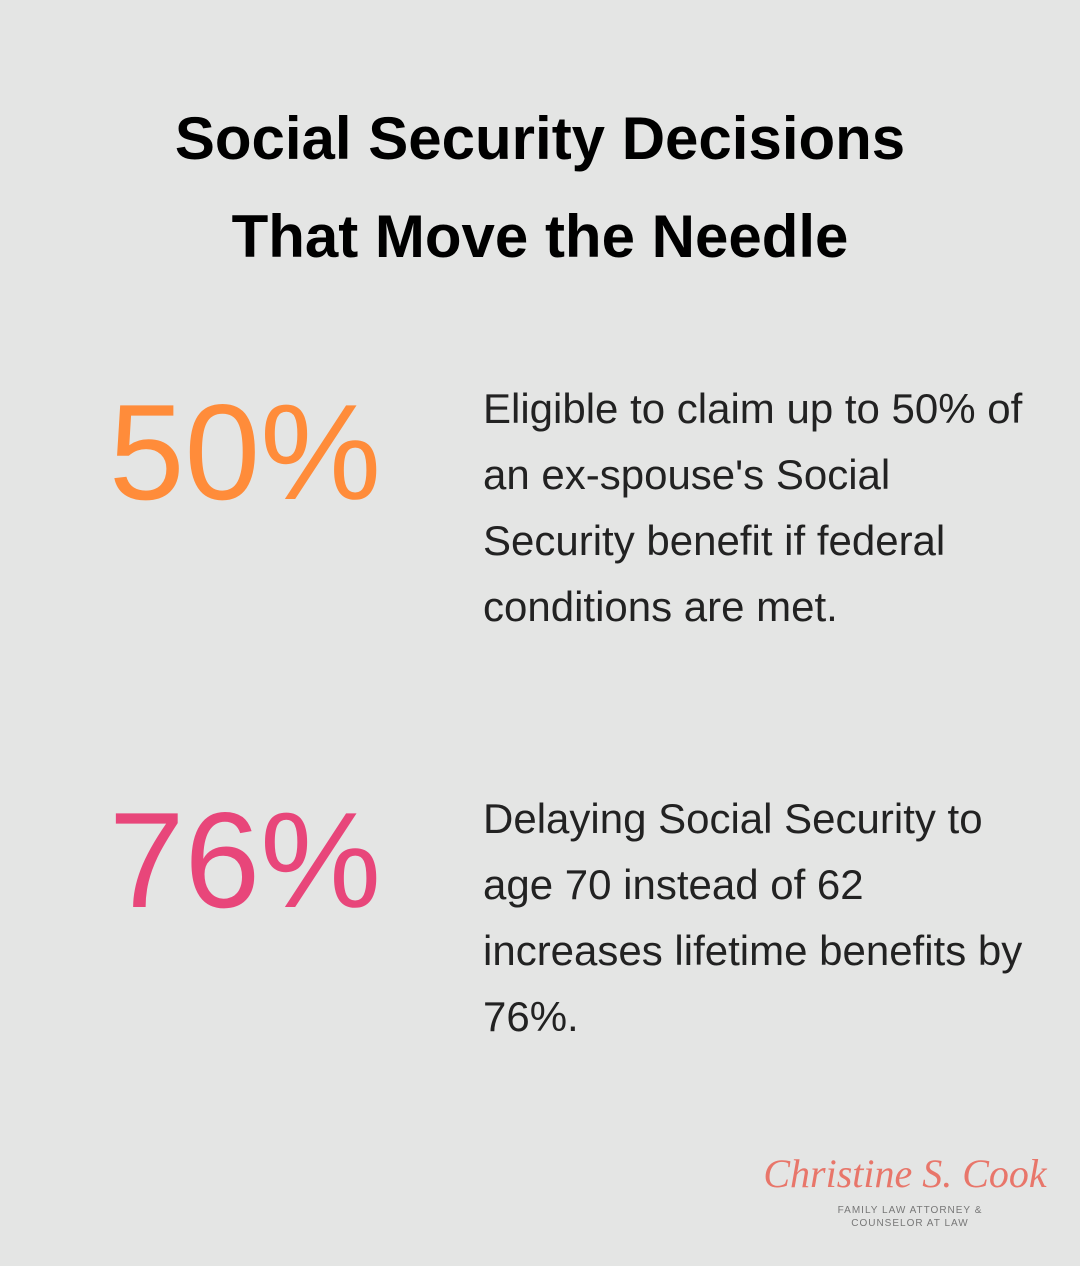  I want to click on logo-name: Christine S. Cook, so click(905, 1173).